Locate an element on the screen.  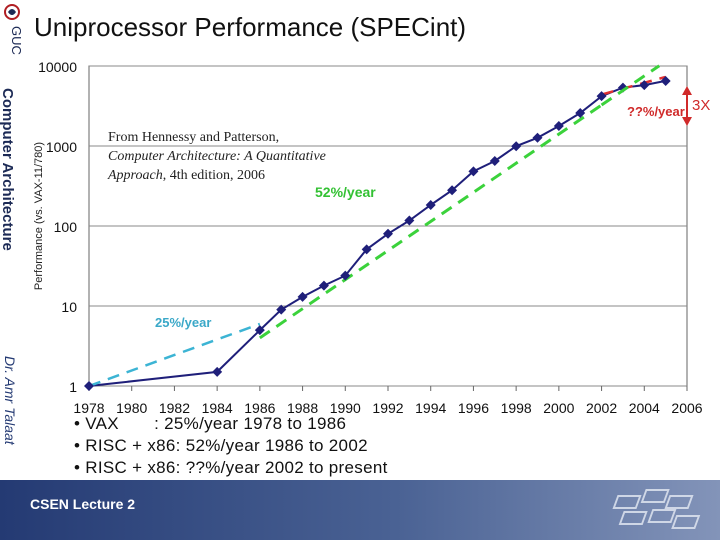
trend-label-unknown: ??%/year is located at coordinates (656, 111).